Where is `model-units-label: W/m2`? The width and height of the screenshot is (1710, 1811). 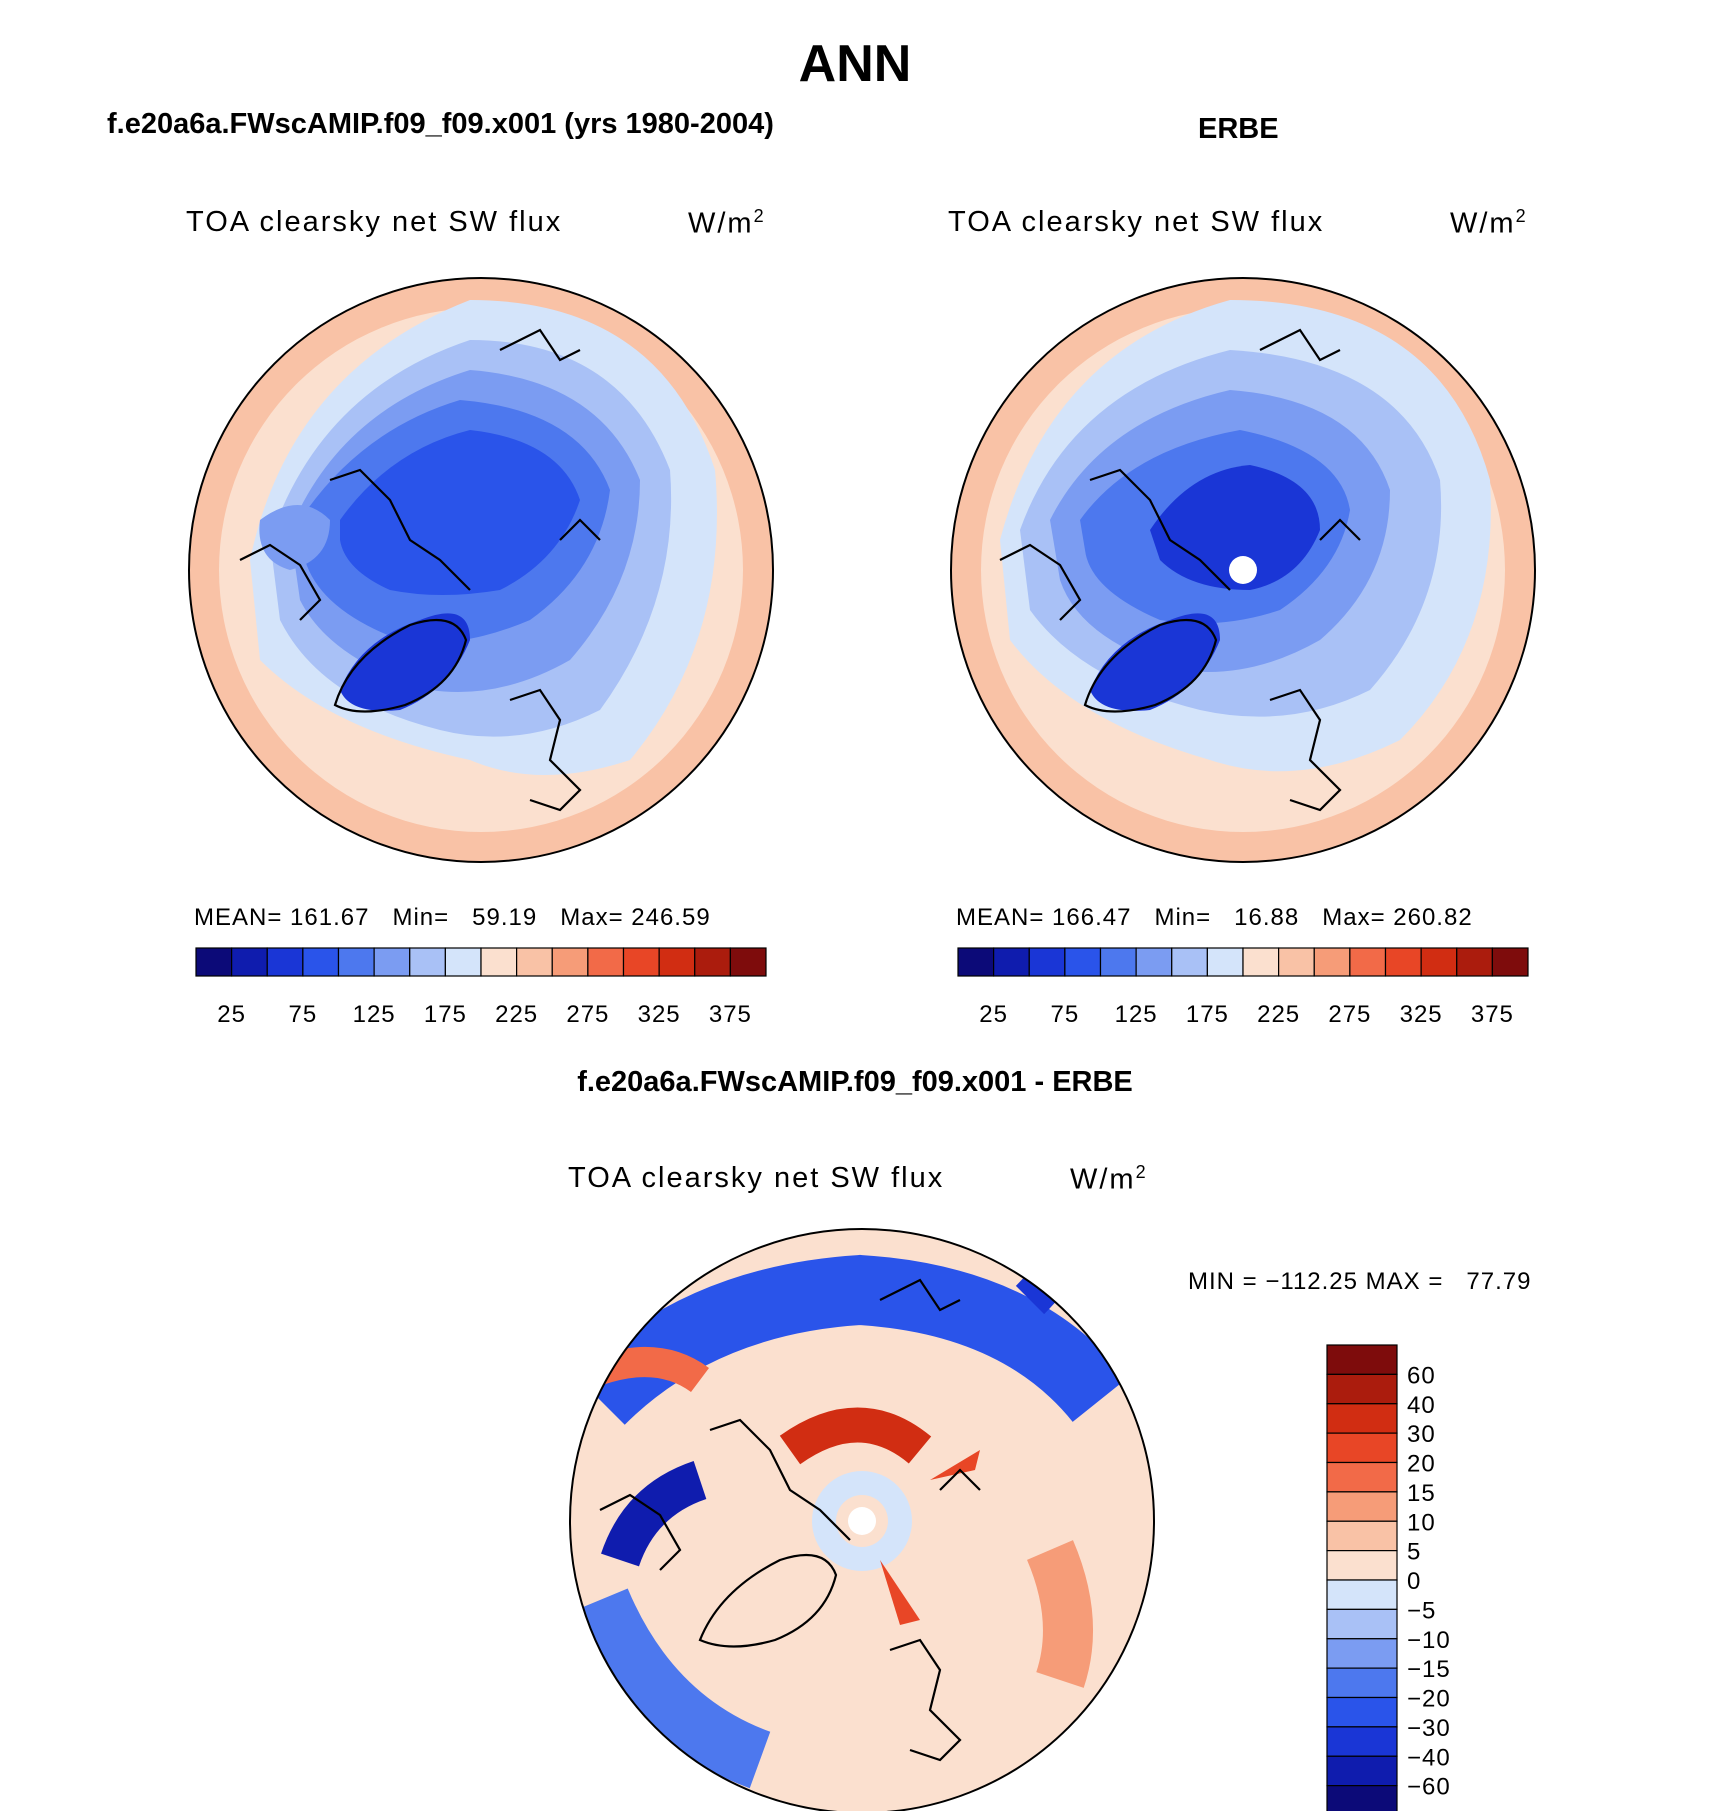
model-units-label: W/m2 is located at coordinates (727, 223).